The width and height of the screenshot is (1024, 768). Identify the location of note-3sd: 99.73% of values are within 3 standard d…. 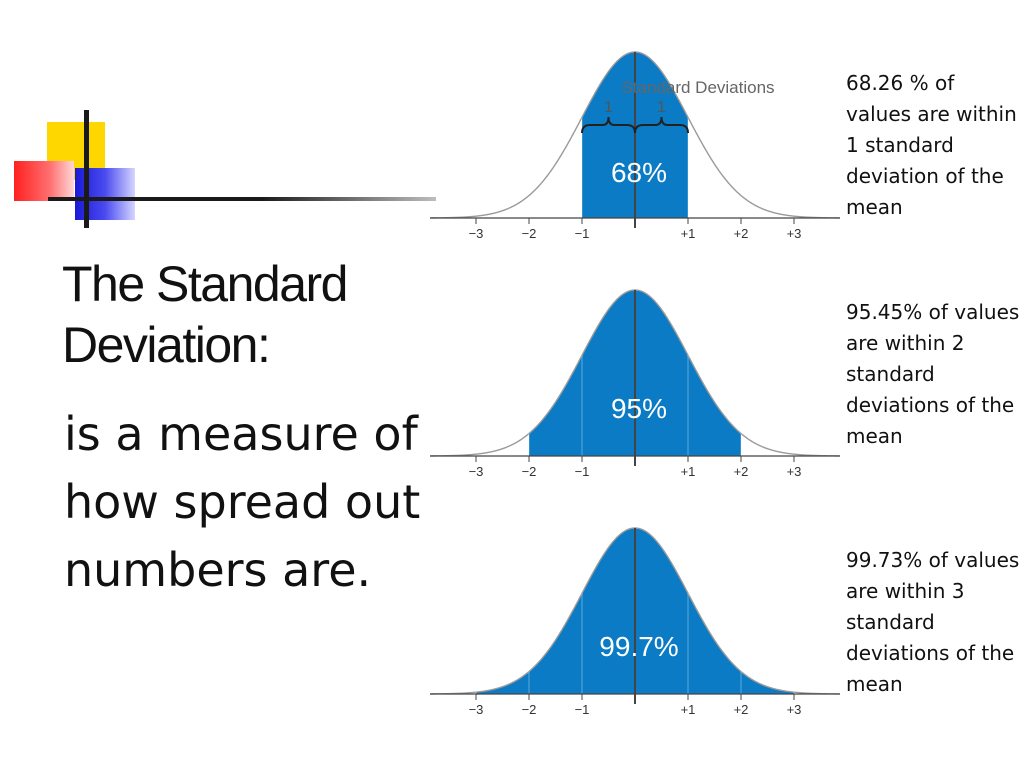
(933, 622).